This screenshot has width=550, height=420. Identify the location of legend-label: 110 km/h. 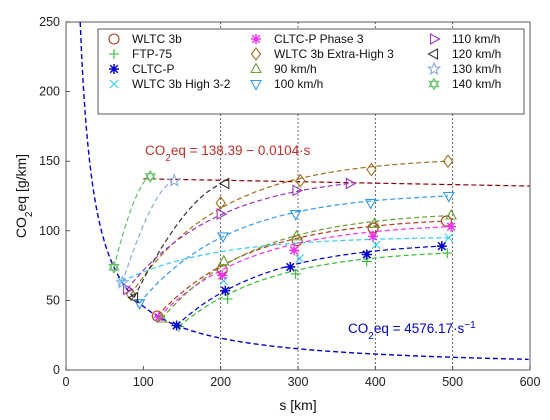
(476, 39).